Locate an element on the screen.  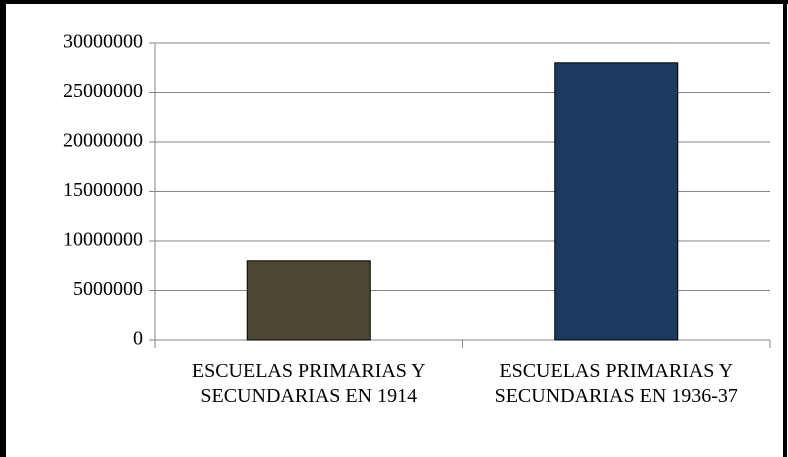
y-tick-label: 5000000 is located at coordinates (108, 289).